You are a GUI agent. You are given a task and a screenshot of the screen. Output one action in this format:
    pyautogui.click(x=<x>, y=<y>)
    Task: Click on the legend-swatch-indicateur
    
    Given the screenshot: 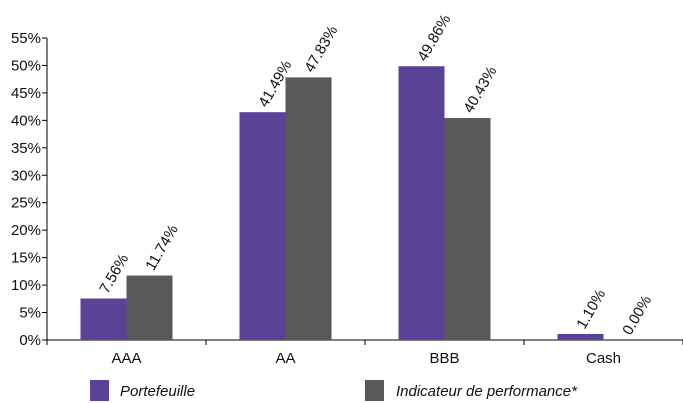 What is the action you would take?
    pyautogui.click(x=374, y=390)
    